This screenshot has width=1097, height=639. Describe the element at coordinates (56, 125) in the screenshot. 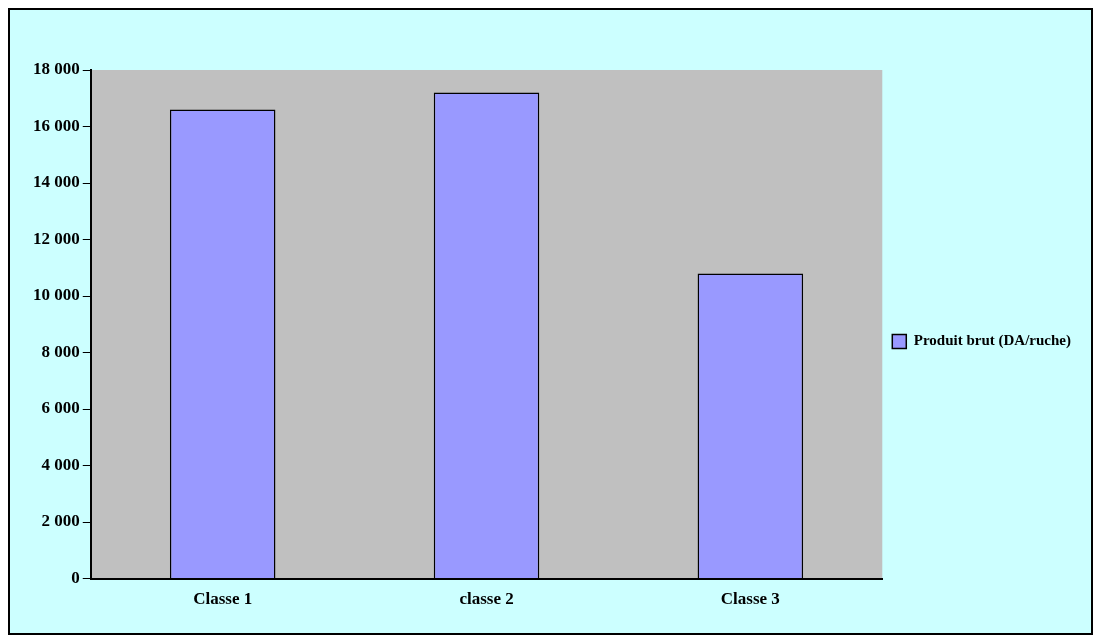

I see `y-tick-label: 16 000` at that location.